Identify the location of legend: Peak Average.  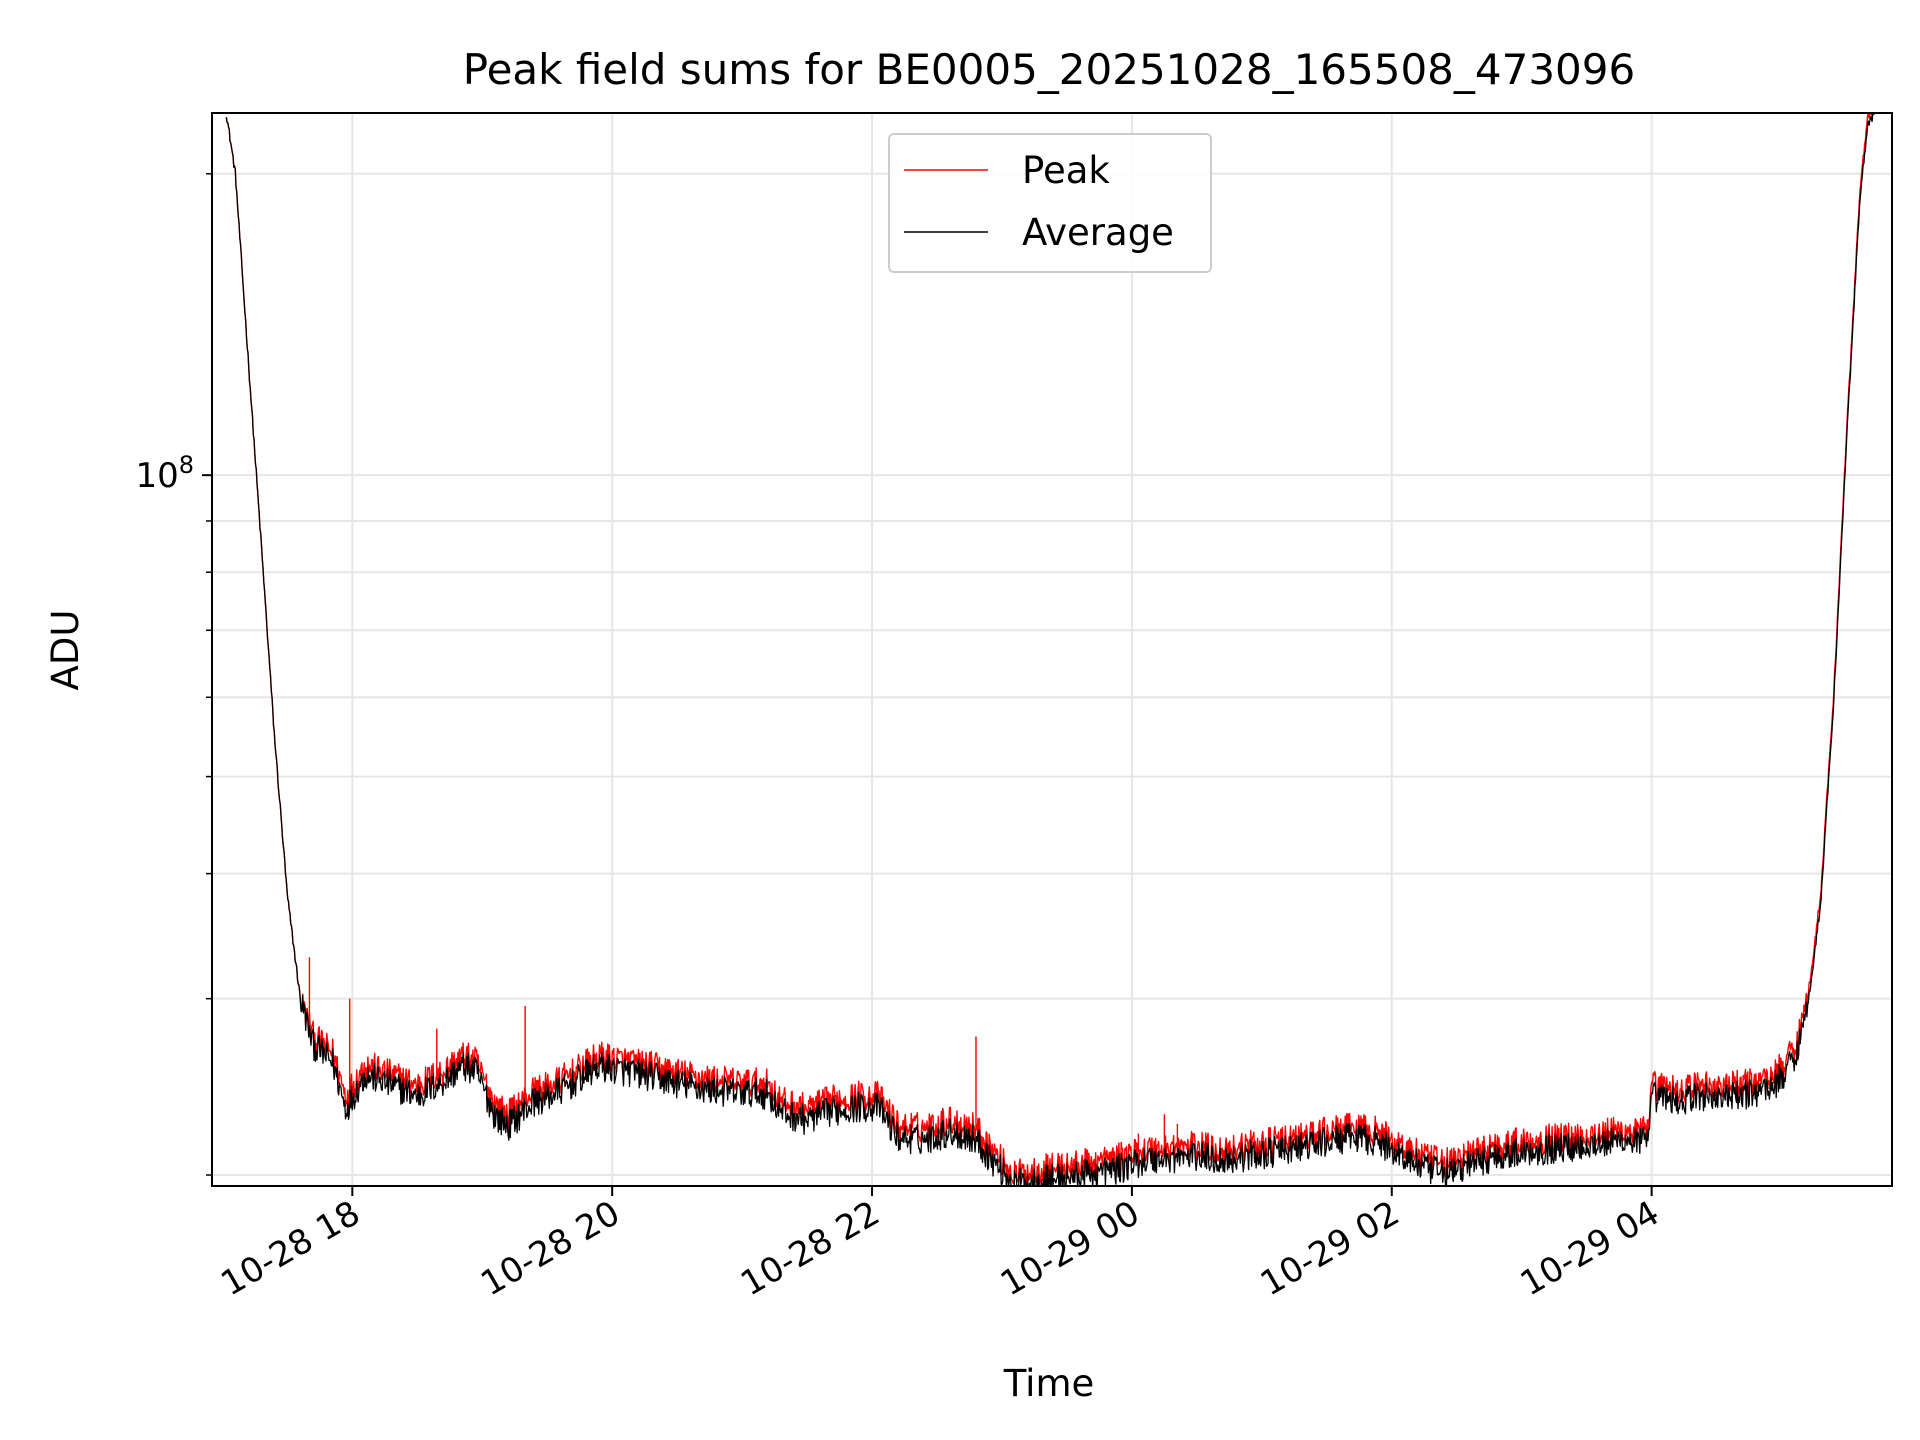
(1050, 203).